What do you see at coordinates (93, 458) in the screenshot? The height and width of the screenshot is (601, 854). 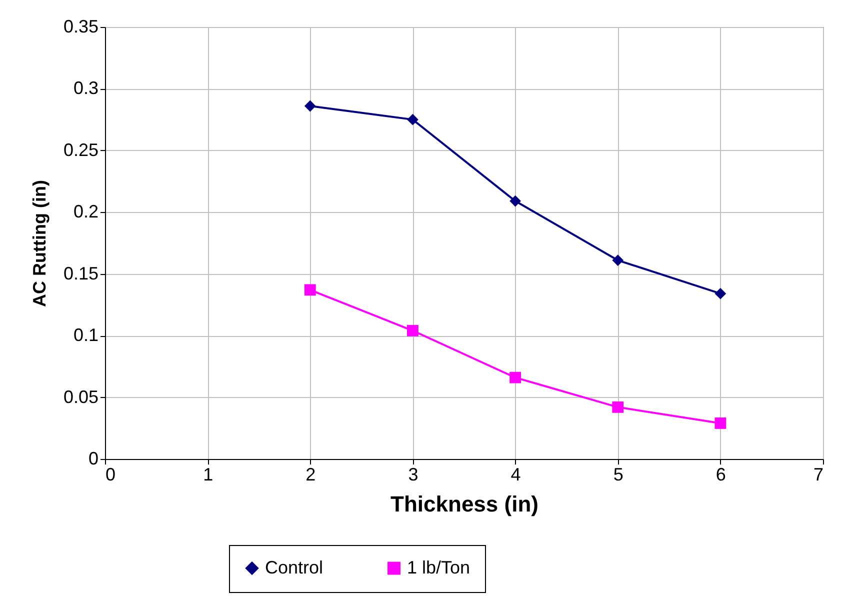 I see `y-tick-label: 0` at bounding box center [93, 458].